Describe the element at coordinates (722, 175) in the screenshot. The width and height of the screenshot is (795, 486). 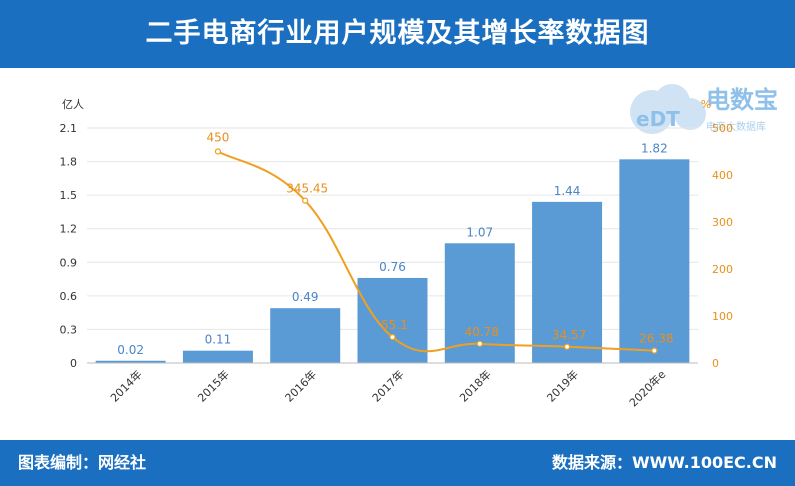
I see `y-right-tick-label: 400` at that location.